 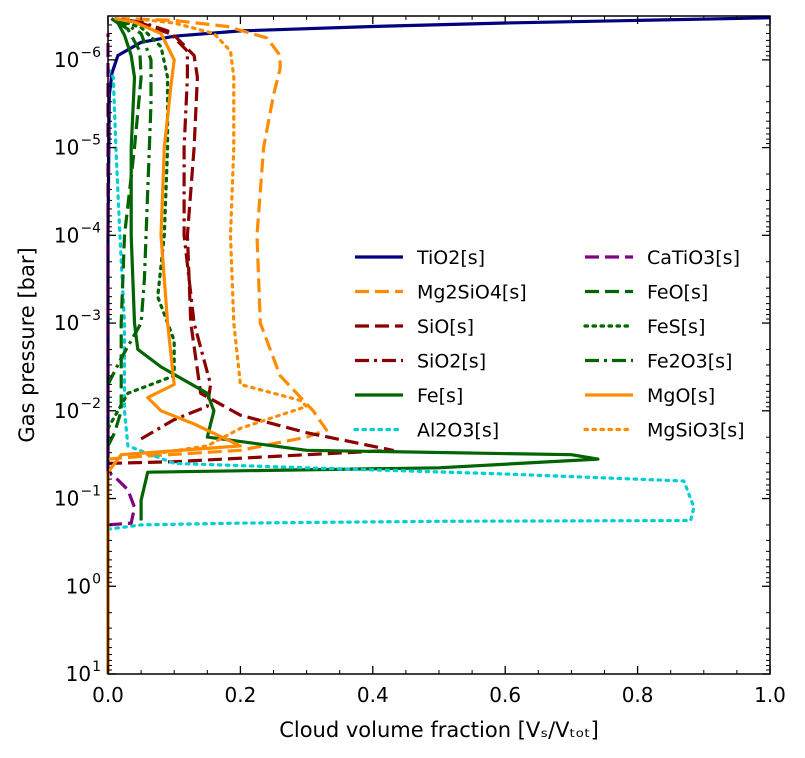 I want to click on y-tick-exponent: −1, so click(x=90, y=492).